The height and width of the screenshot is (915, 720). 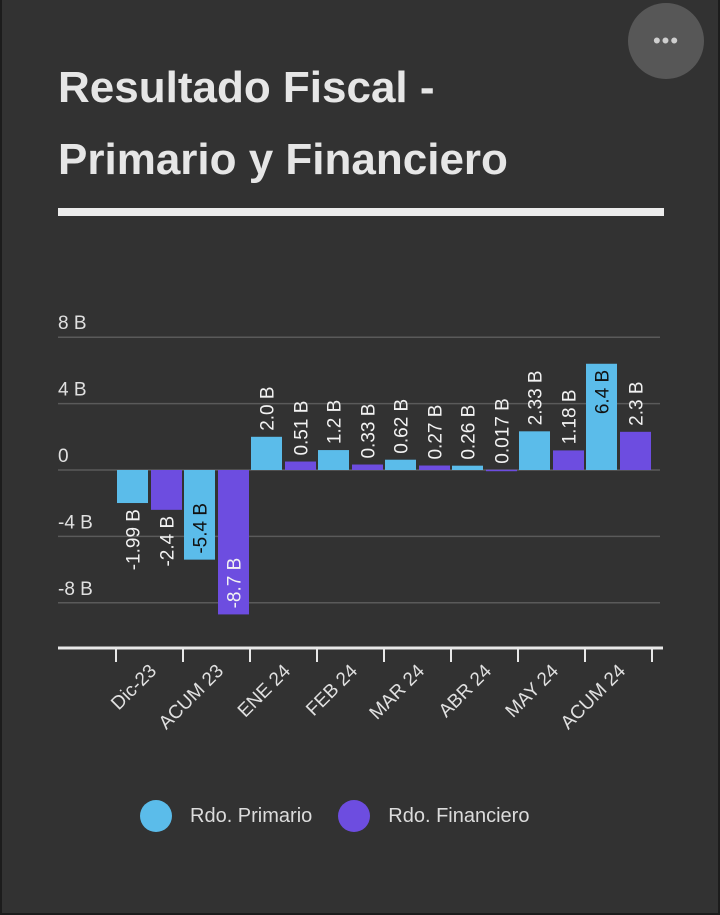 What do you see at coordinates (637, 403) in the screenshot?
I see `data-label: 2.3 B` at bounding box center [637, 403].